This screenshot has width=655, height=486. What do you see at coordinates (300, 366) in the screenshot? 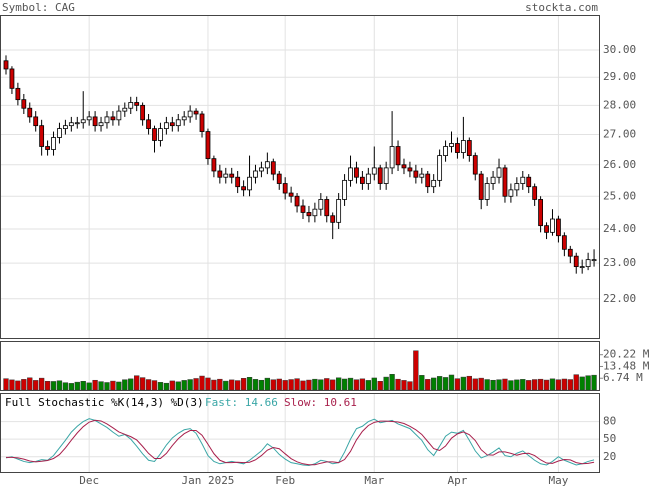
I see `volume-panel` at bounding box center [300, 366].